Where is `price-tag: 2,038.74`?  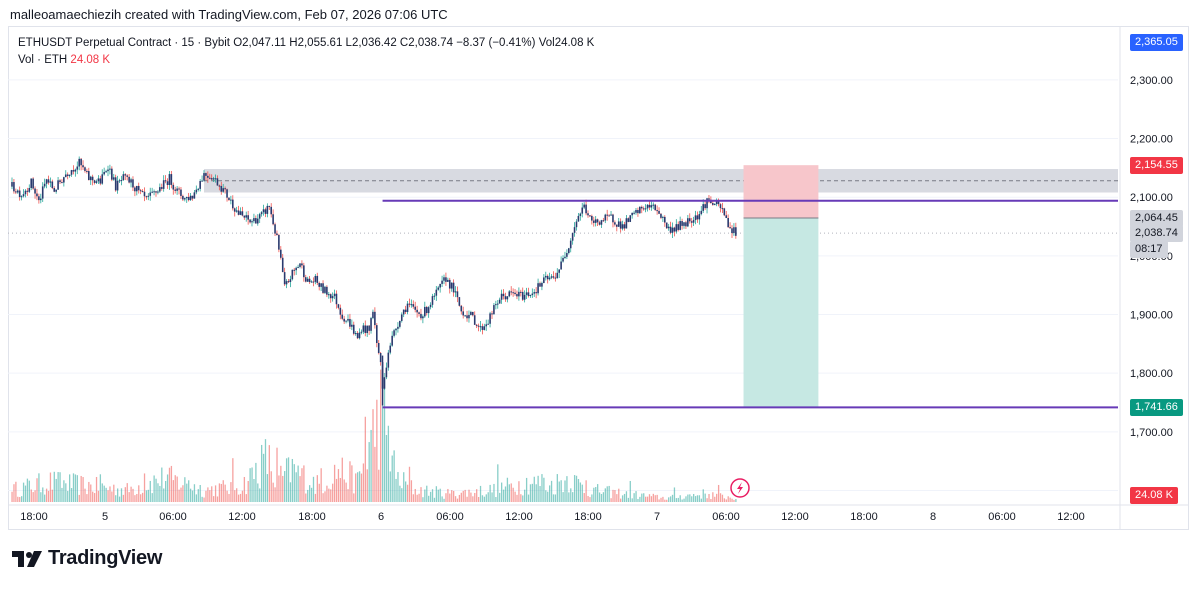
price-tag: 2,038.74 is located at coordinates (1156, 234).